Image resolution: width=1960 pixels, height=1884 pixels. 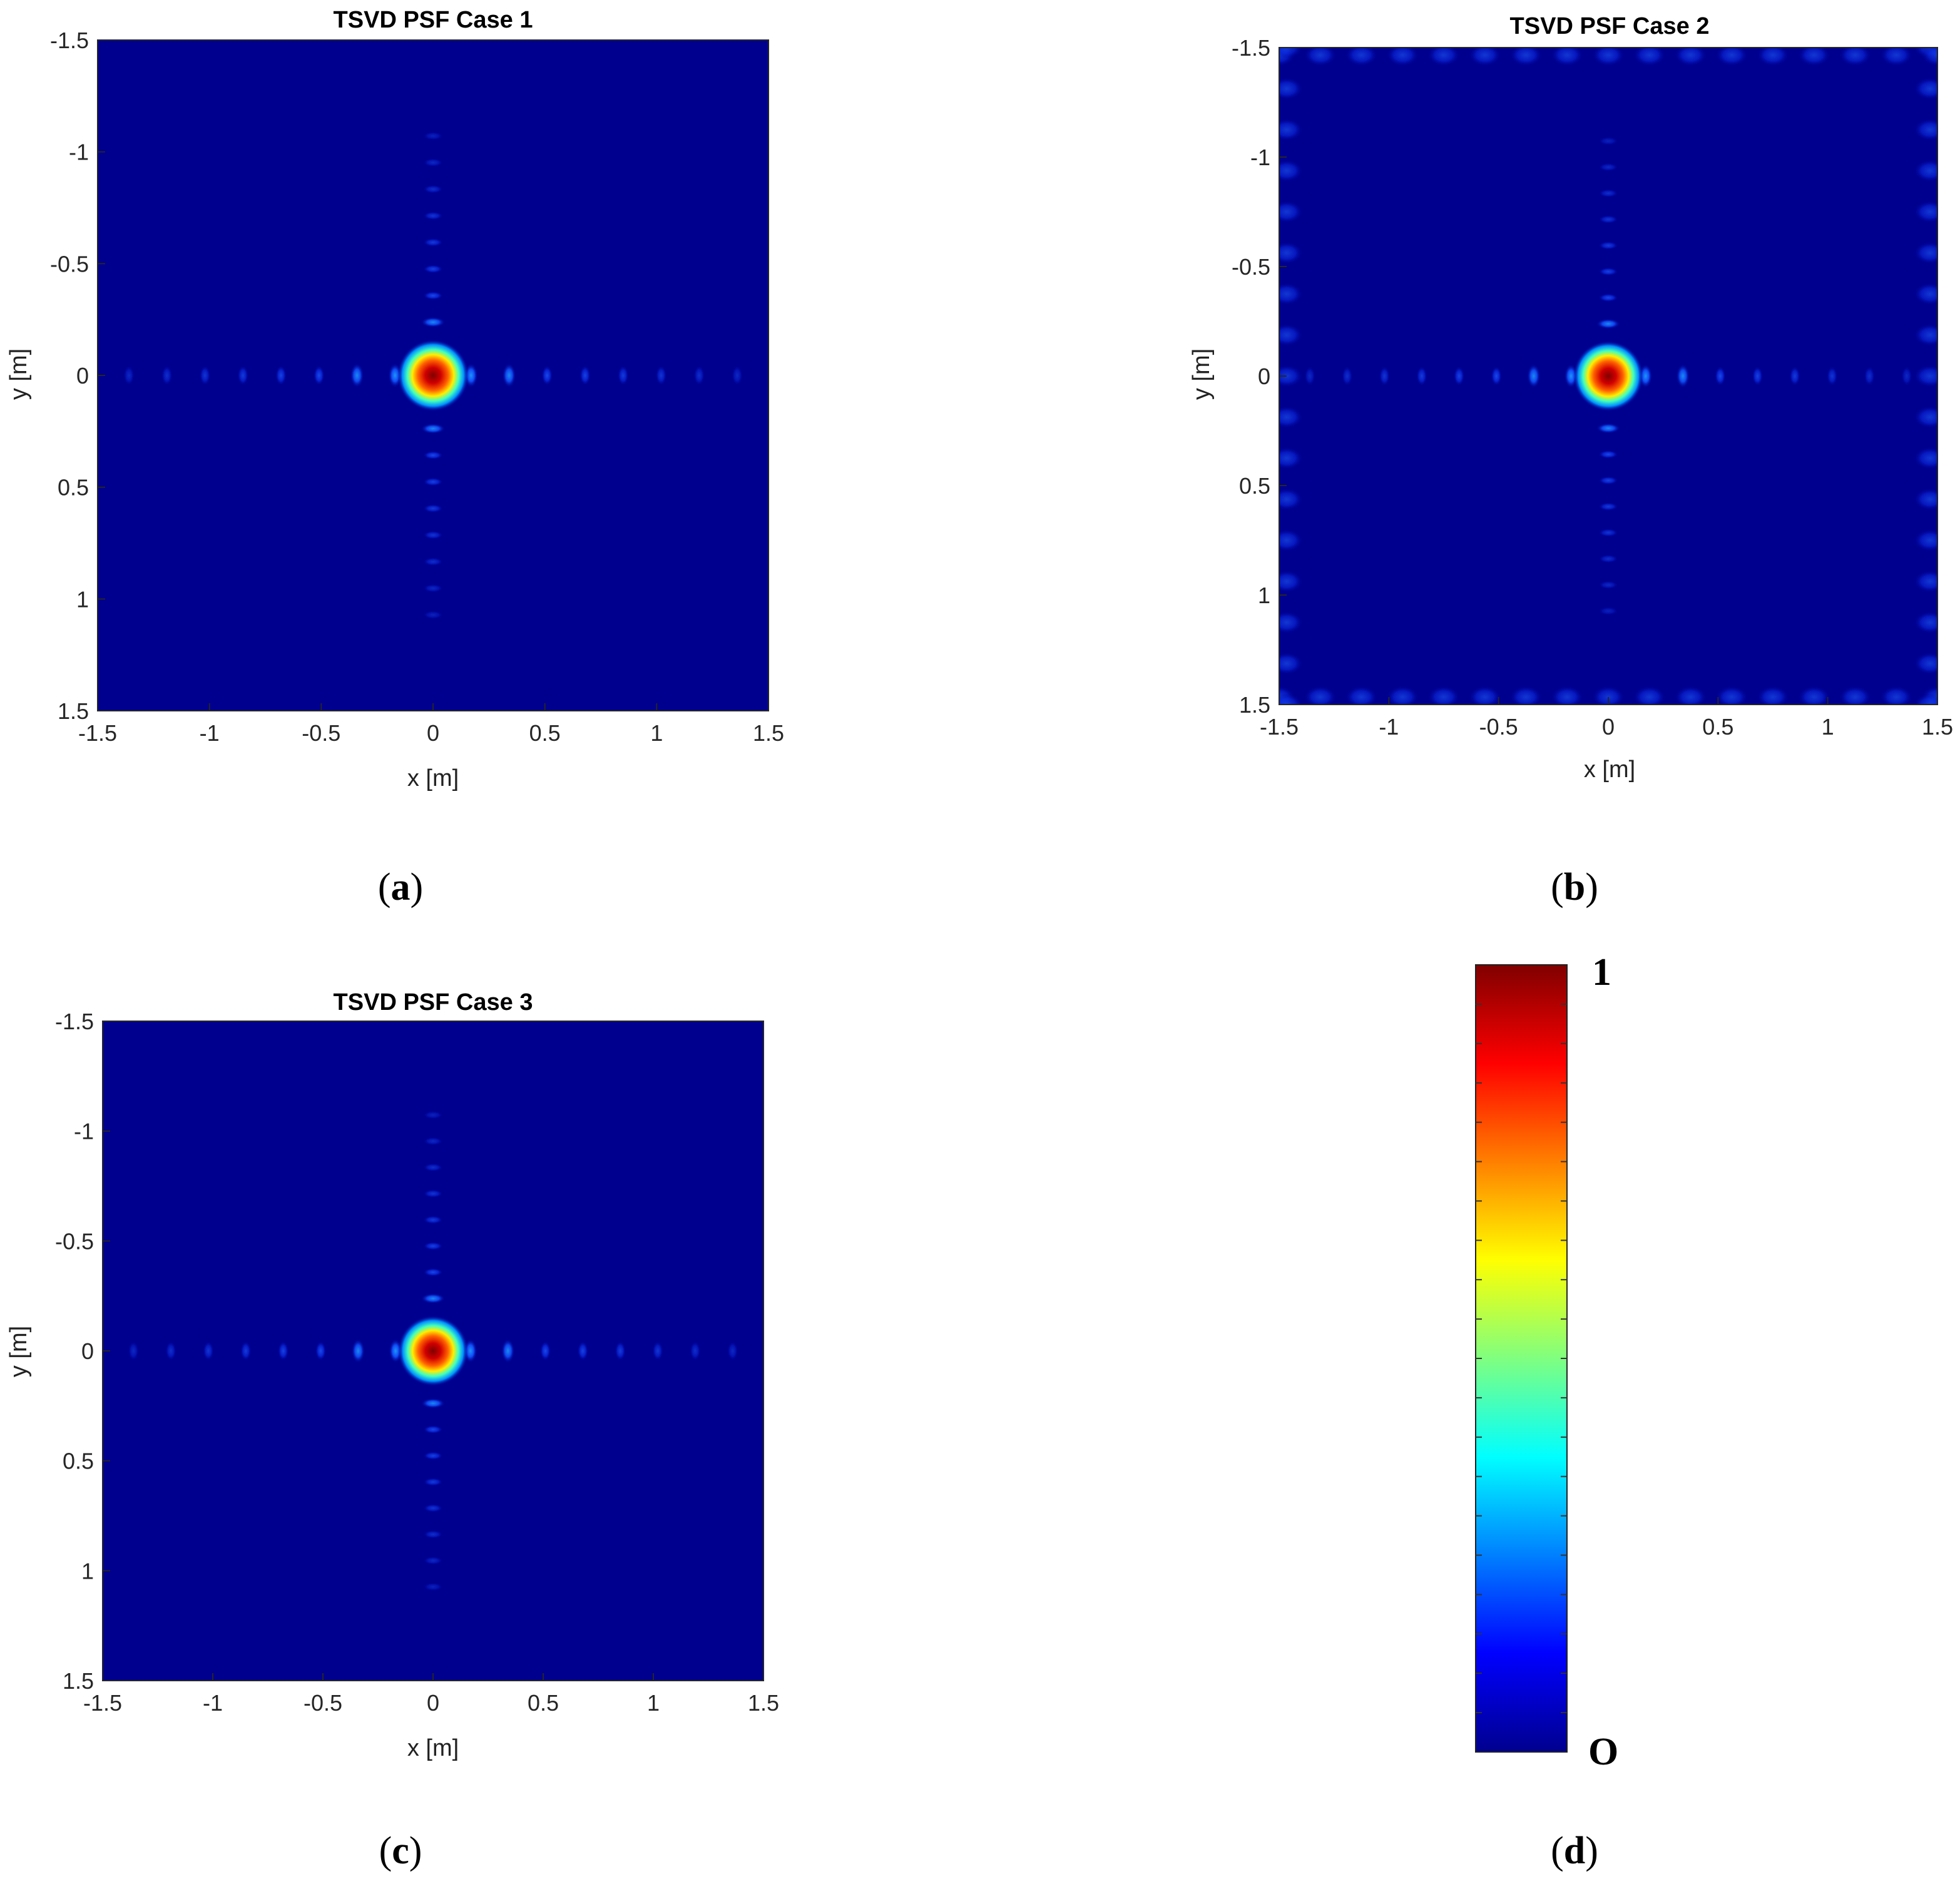 What do you see at coordinates (433, 1002) in the screenshot?
I see `panel-c-title: TSVD PSF Case 3` at bounding box center [433, 1002].